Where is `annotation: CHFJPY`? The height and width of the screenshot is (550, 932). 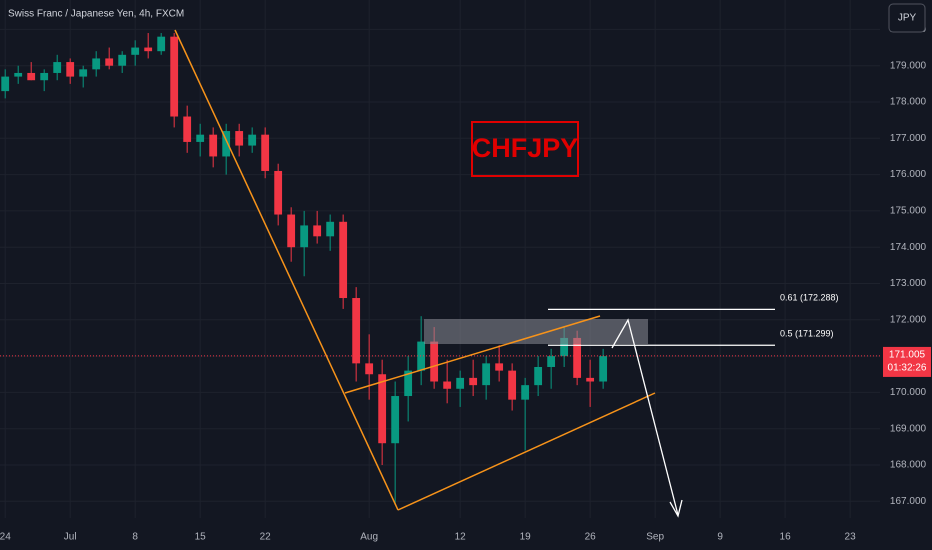
annotation: CHFJPY is located at coordinates (525, 148).